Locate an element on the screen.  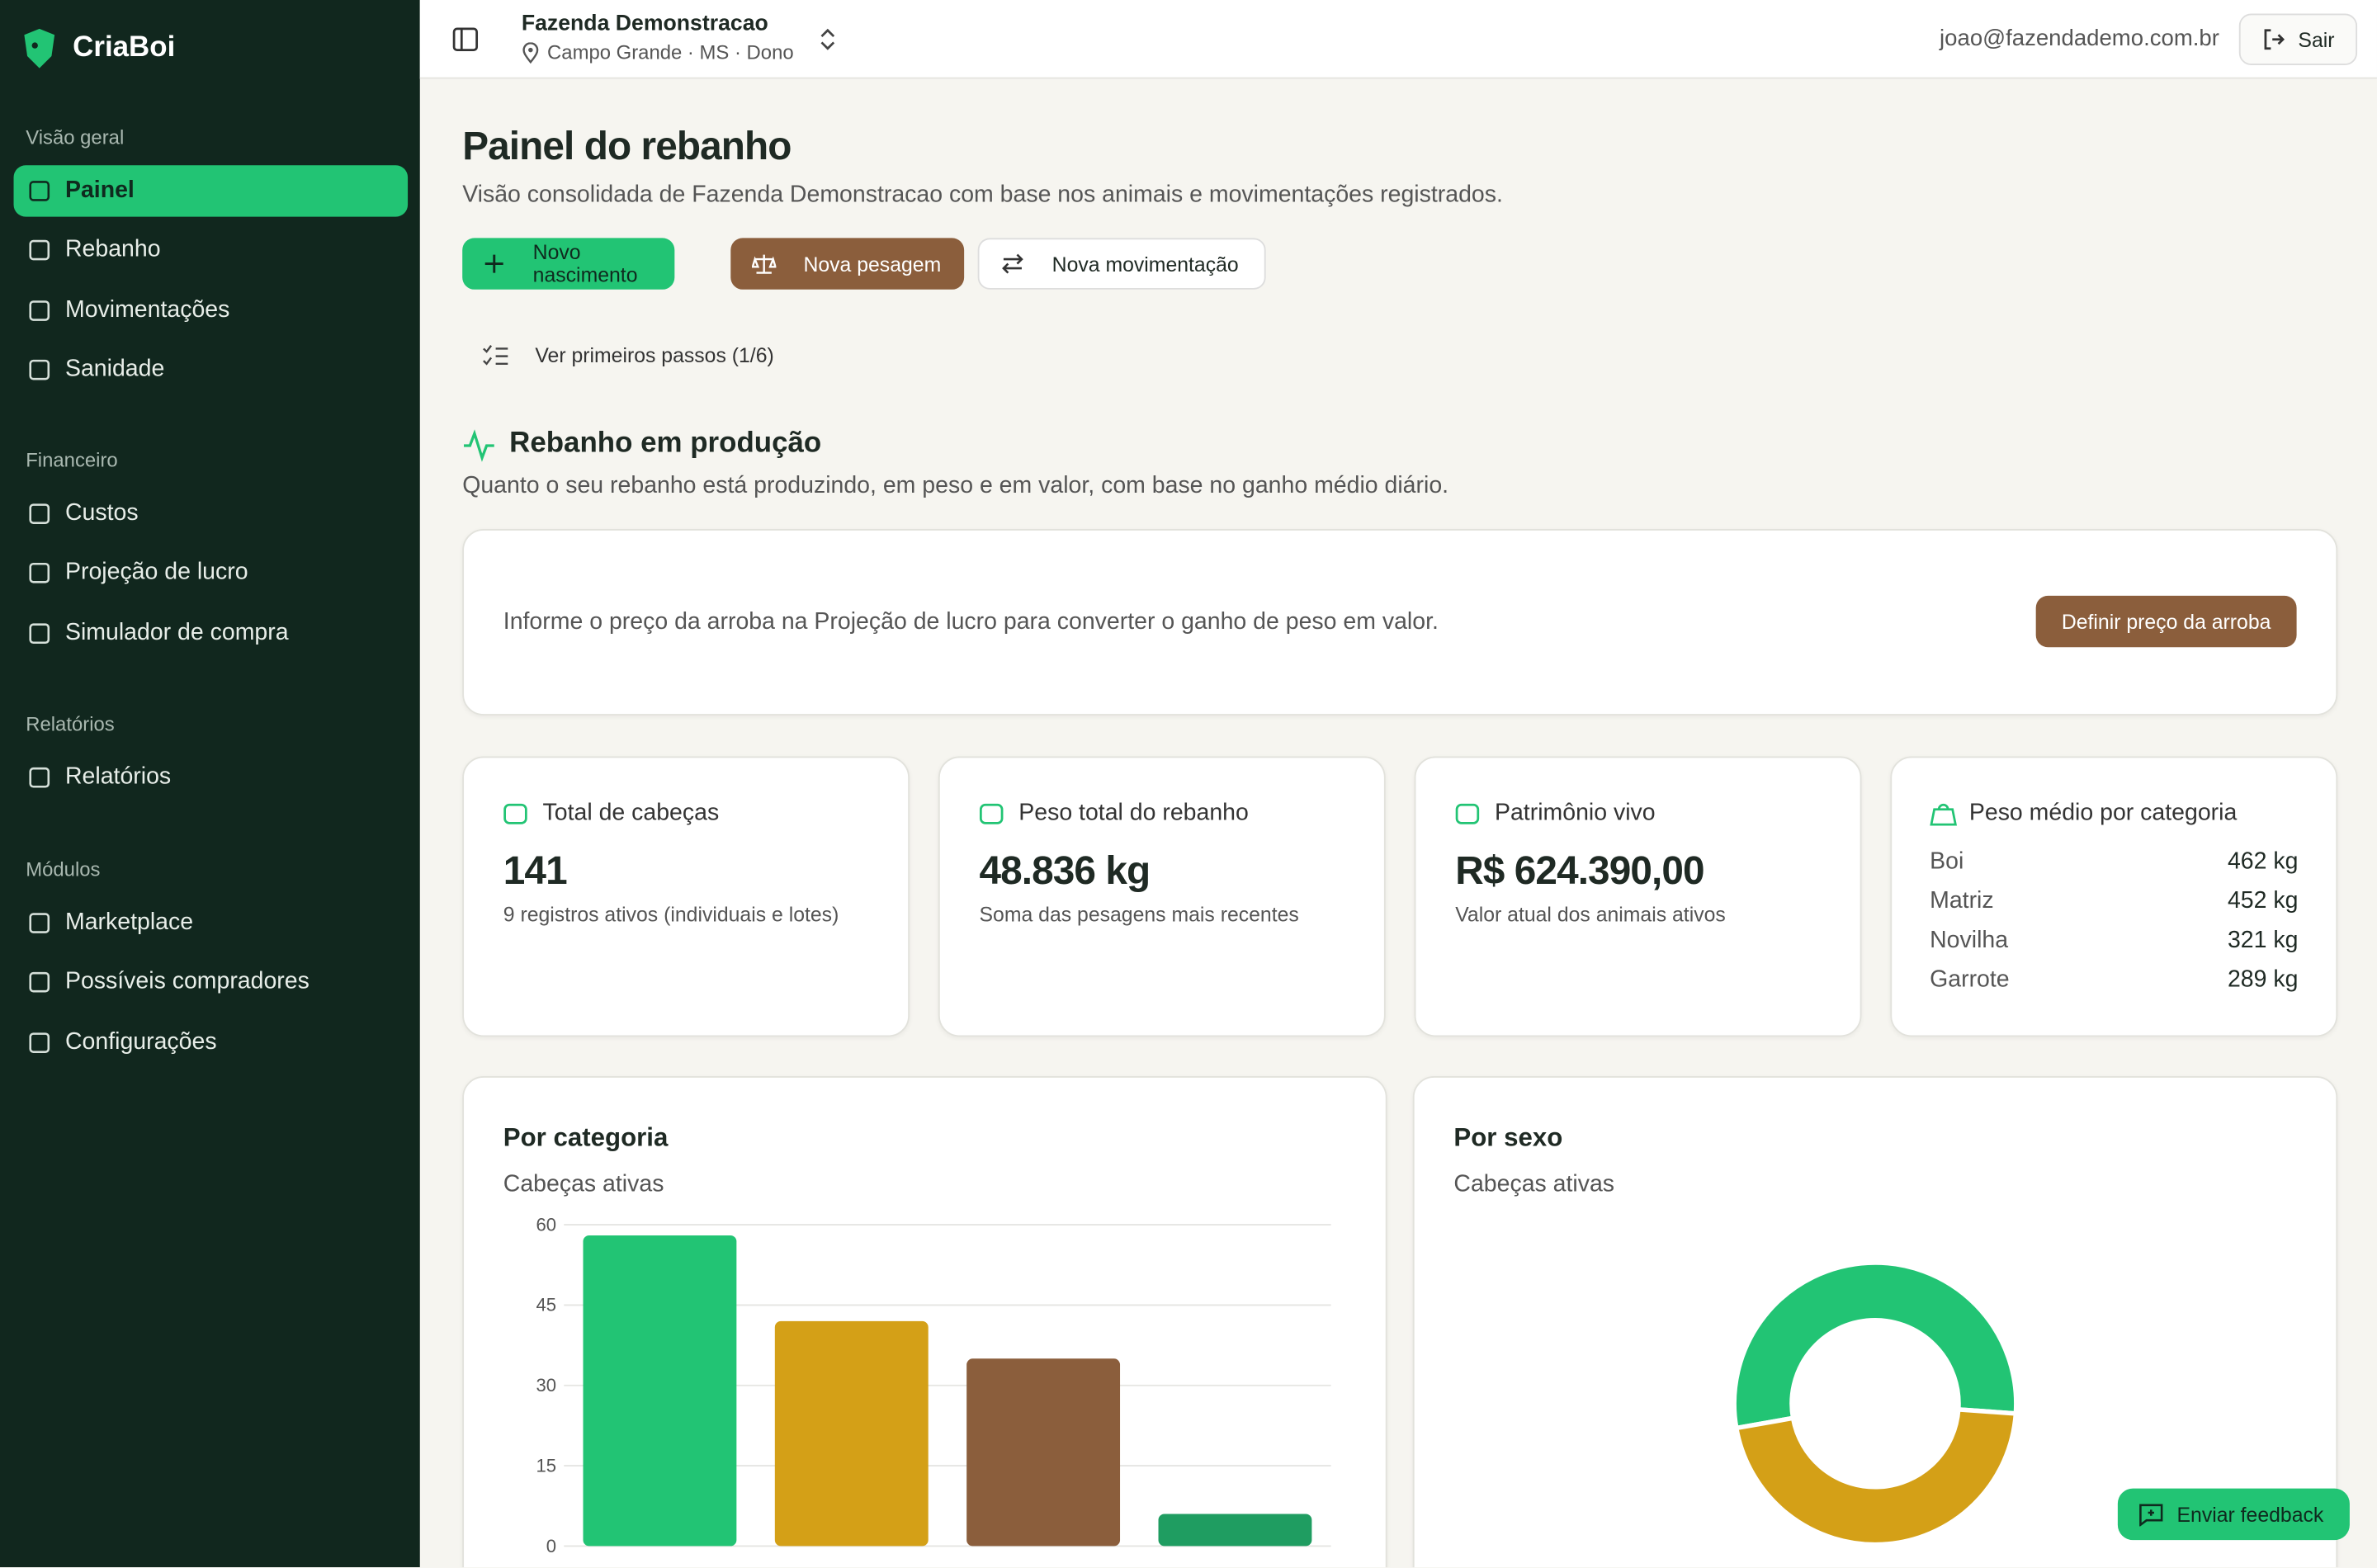
weight-value: 321 kg is located at coordinates (2263, 941).